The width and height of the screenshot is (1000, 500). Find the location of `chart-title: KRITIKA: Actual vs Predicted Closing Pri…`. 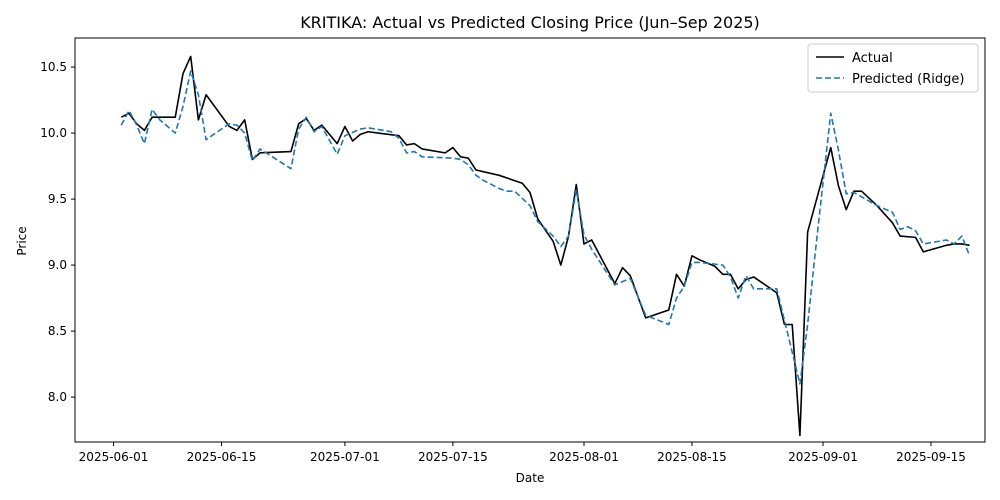

chart-title: KRITIKA: Actual vs Predicted Closing Pri… is located at coordinates (530, 22).